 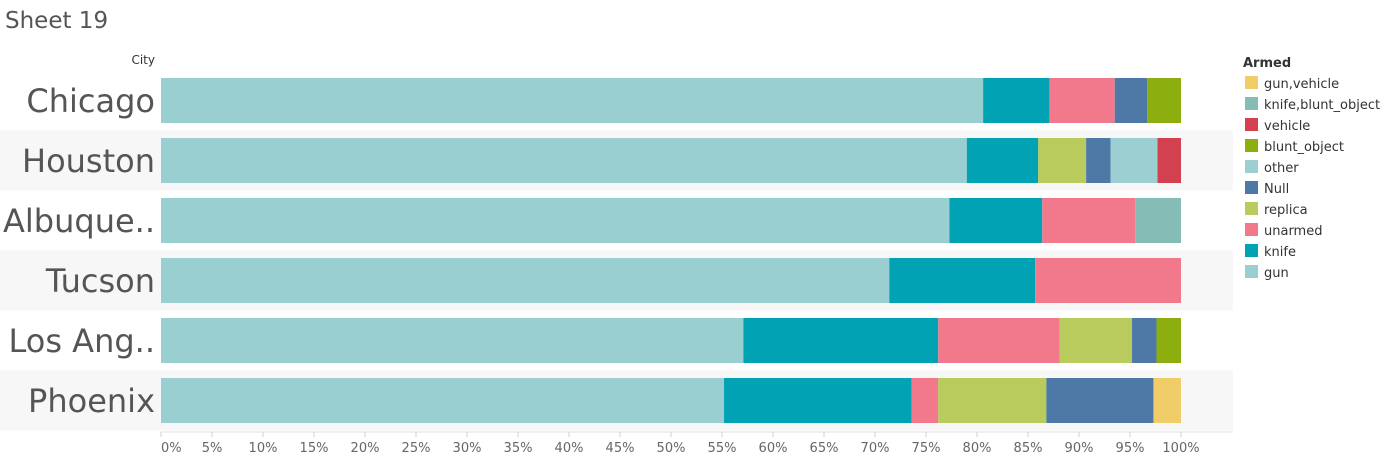 What do you see at coordinates (100, 281) in the screenshot?
I see `row-label-4: Tucson` at bounding box center [100, 281].